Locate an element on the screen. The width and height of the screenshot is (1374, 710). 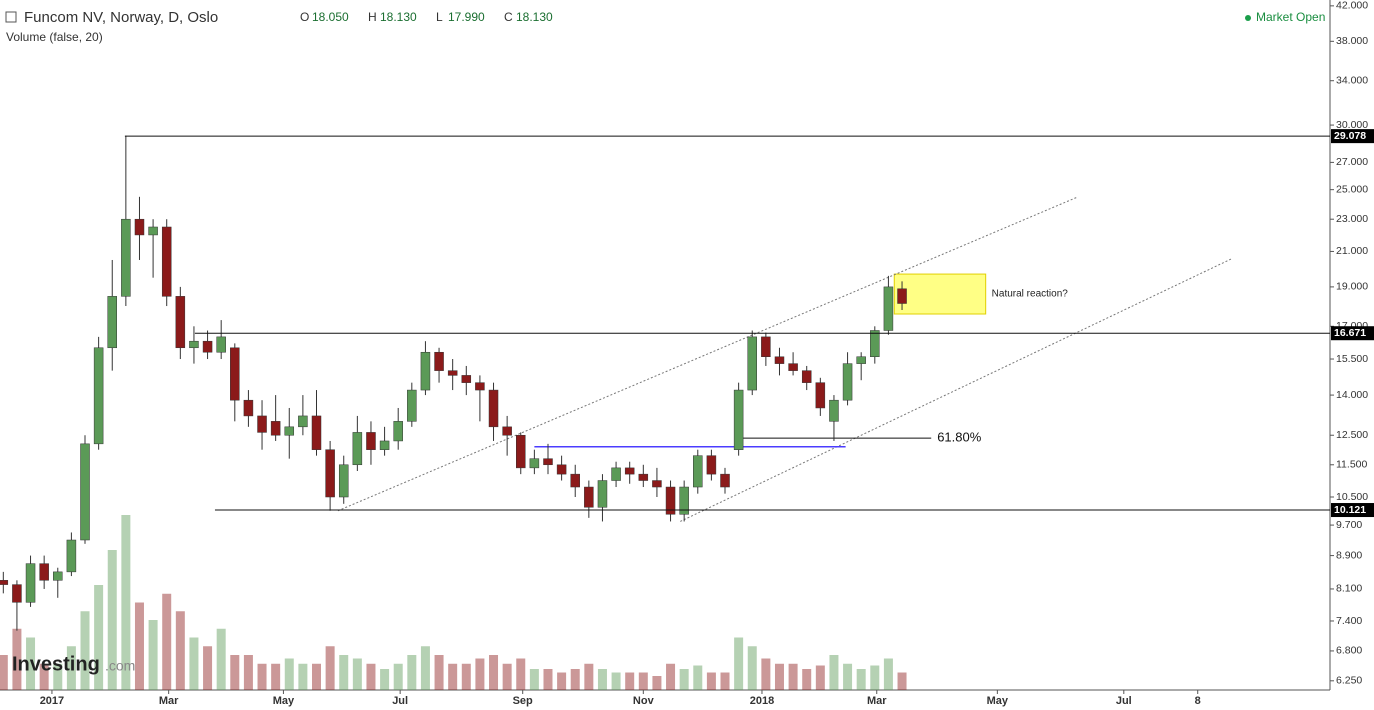
y-tick-label: 21.000 is located at coordinates (1352, 251).